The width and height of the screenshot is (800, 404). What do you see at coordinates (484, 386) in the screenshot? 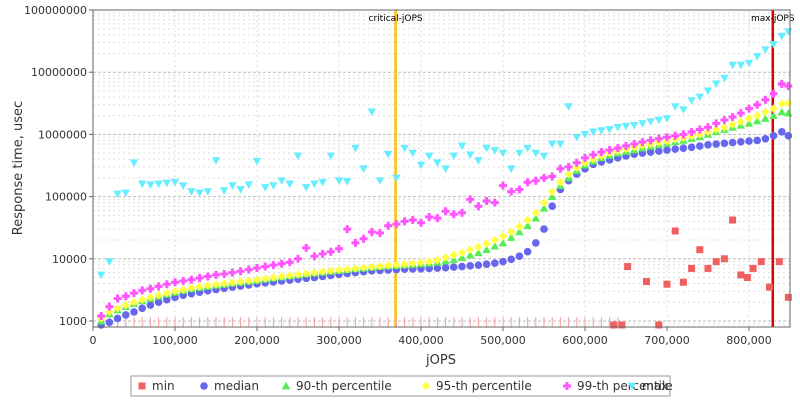
I see `legend-label-95-th-percentile: 95-th percentile` at bounding box center [484, 386].